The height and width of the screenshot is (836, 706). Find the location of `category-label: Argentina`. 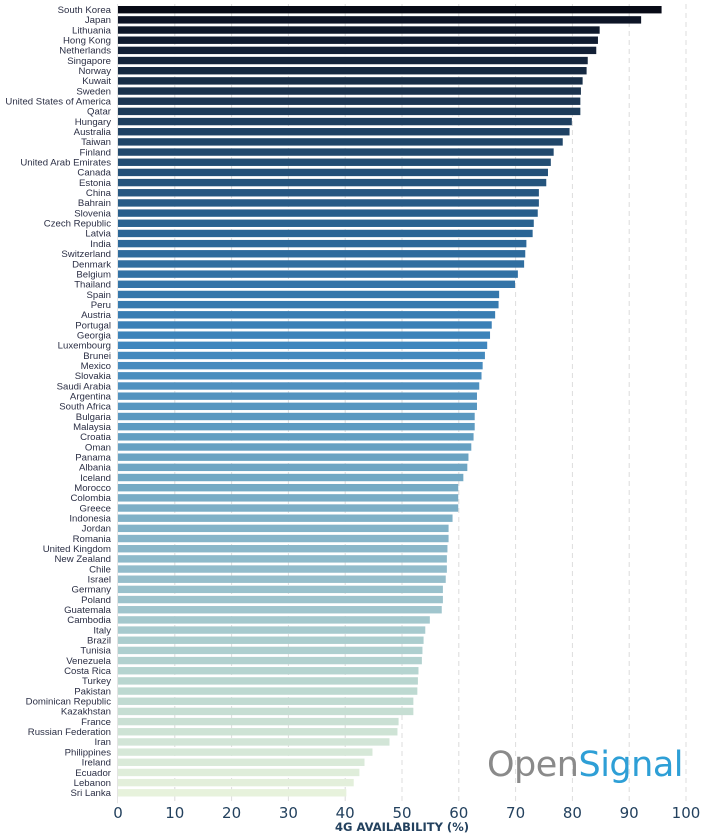

category-label: Argentina is located at coordinates (91, 396).